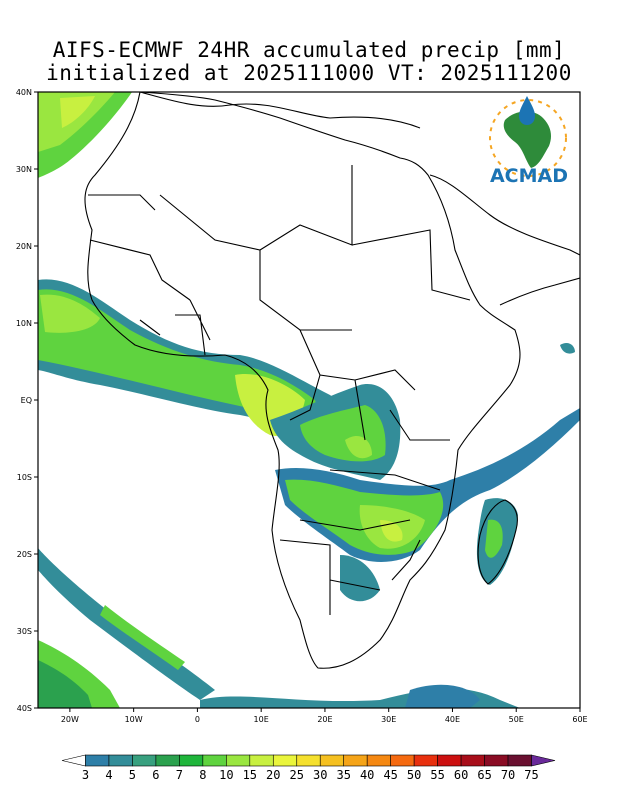 This screenshot has width=618, height=800. What do you see at coordinates (24, 554) in the screenshot?
I see `lat-tick-label: 20S` at bounding box center [24, 554].